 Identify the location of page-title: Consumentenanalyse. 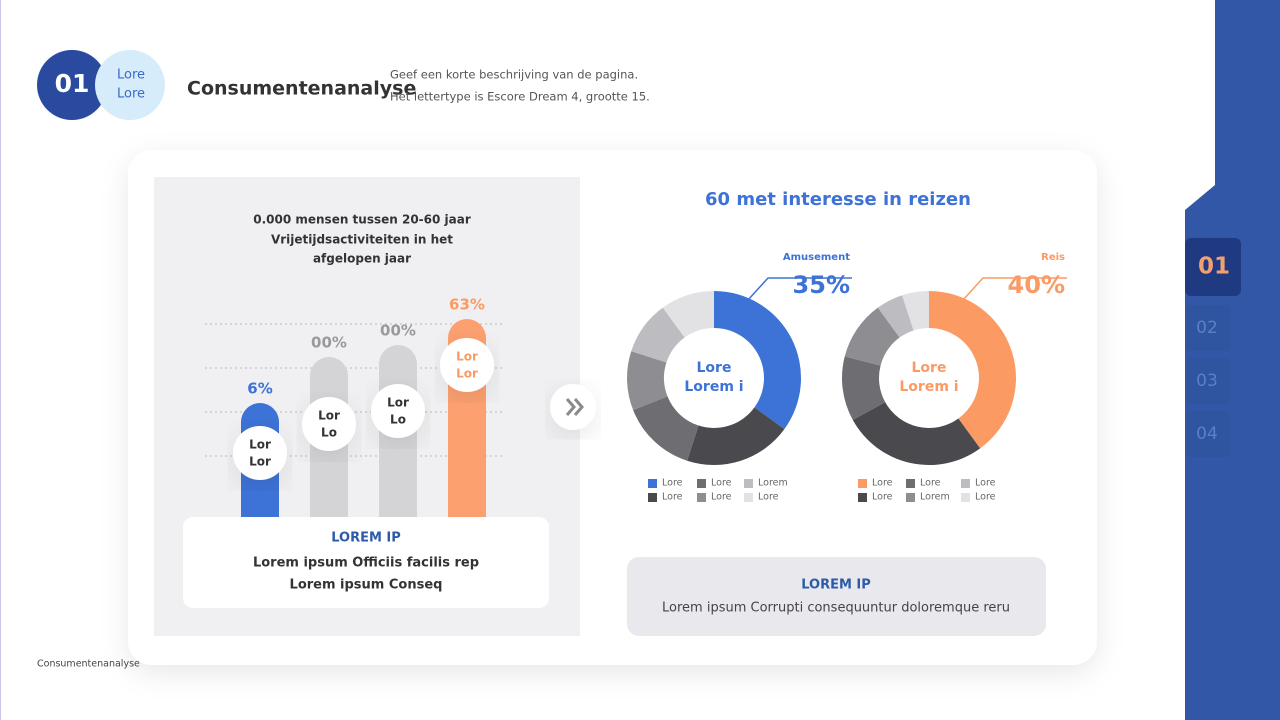
(301, 89).